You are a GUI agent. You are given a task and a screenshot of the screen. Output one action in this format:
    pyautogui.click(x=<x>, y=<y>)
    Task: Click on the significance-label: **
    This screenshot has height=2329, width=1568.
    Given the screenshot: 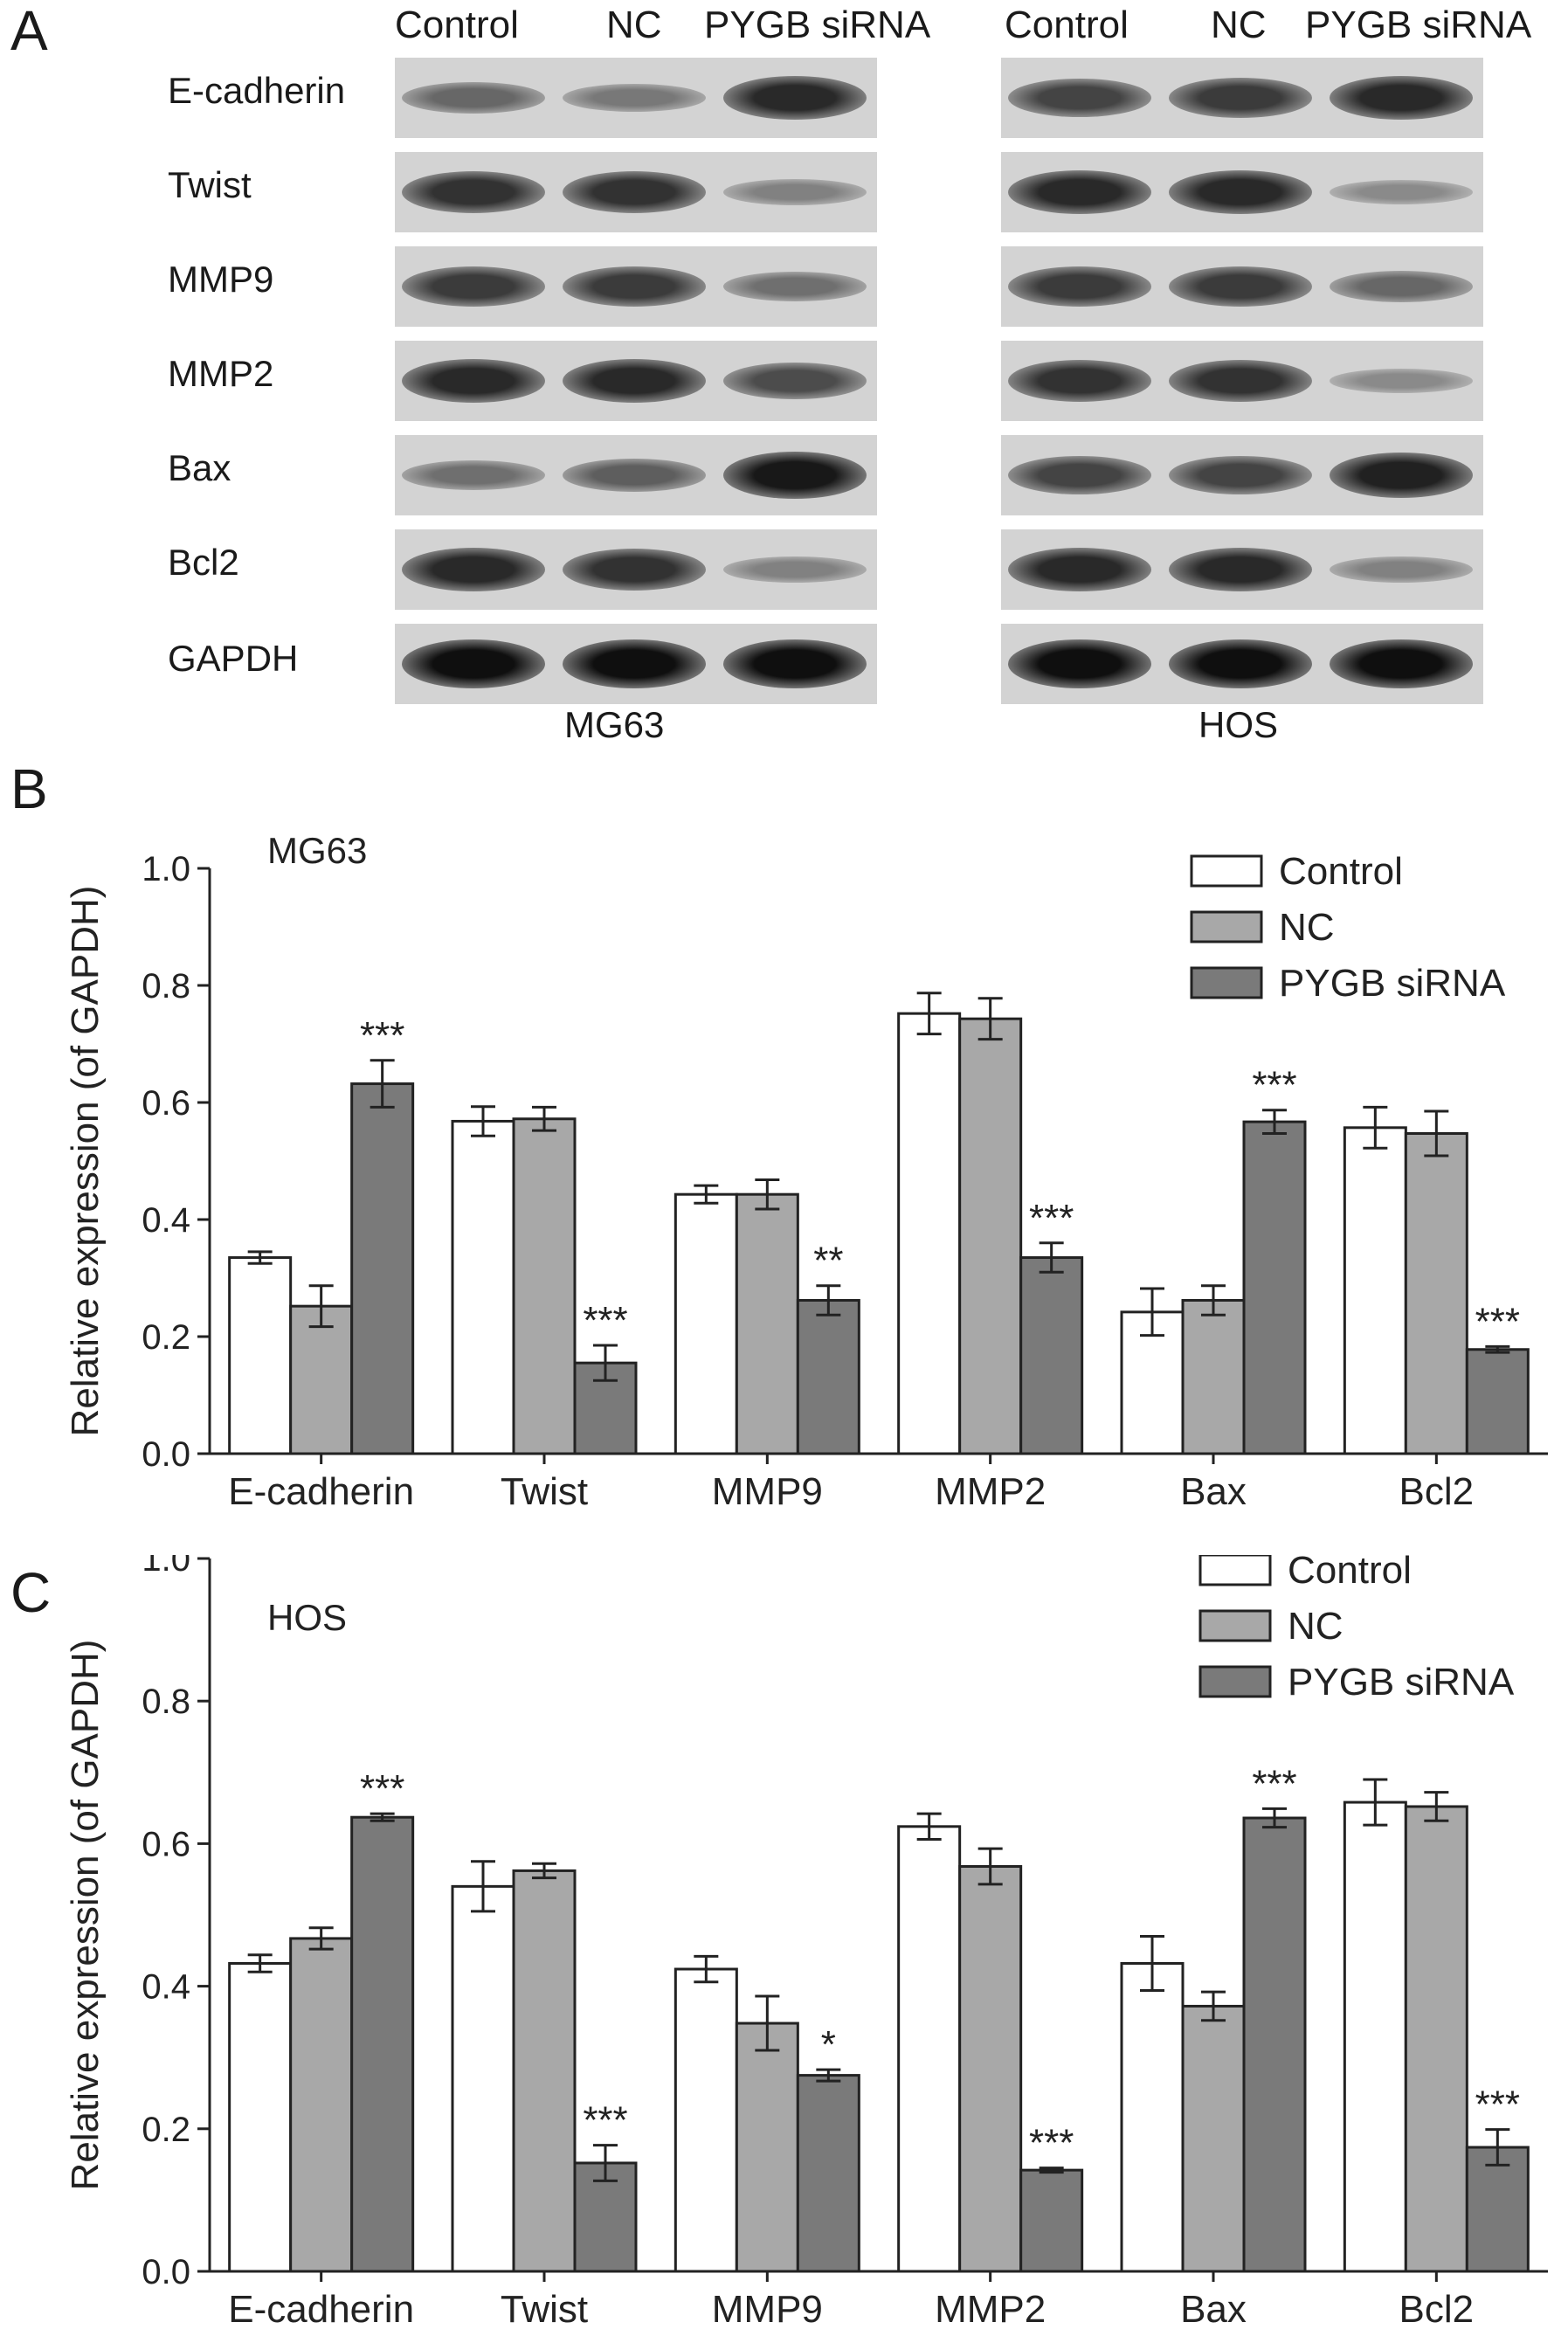 What is the action you would take?
    pyautogui.click(x=828, y=1261)
    